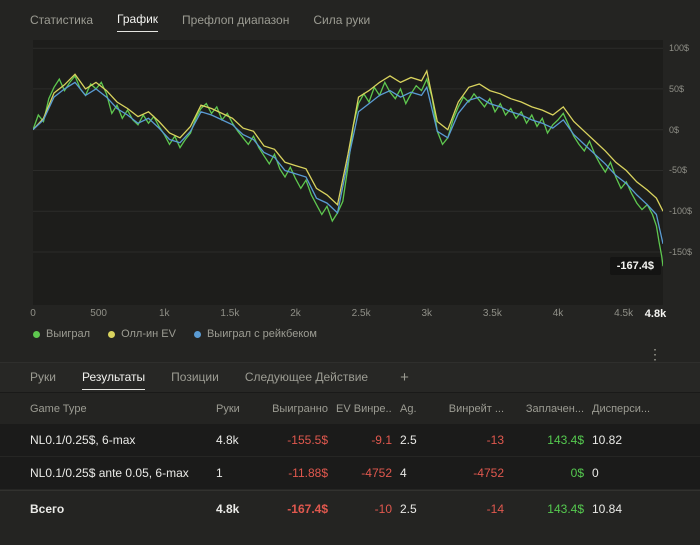 The width and height of the screenshot is (700, 545). What do you see at coordinates (607, 509) in the screenshot?
I see `total-cell-variance: 10.84` at bounding box center [607, 509].